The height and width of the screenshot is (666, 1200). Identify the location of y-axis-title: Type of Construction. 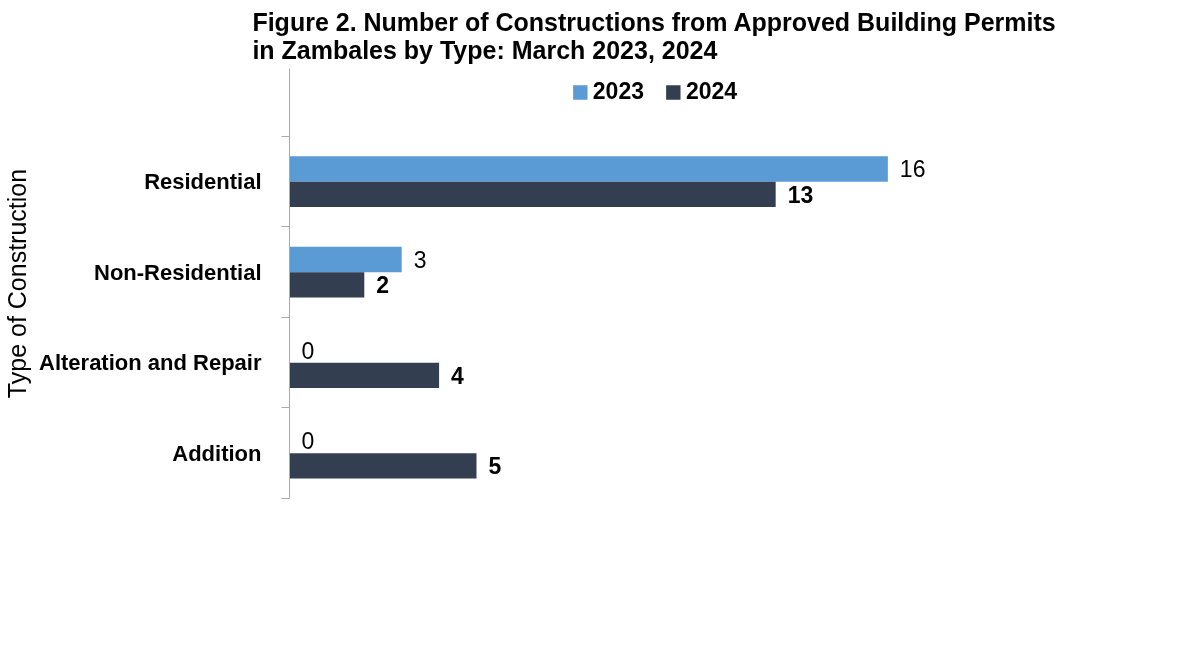
(17, 283).